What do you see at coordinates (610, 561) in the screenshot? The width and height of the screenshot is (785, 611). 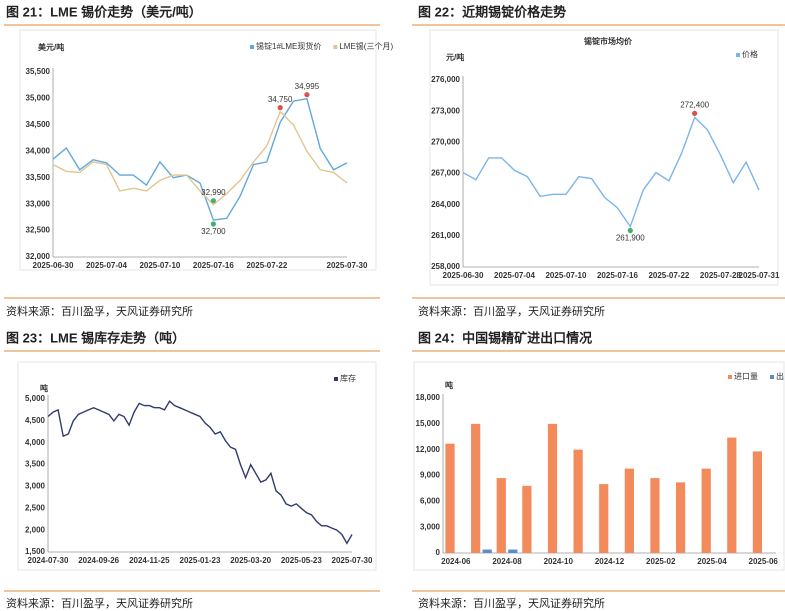 I see `x-tick-label: 2024-12` at bounding box center [610, 561].